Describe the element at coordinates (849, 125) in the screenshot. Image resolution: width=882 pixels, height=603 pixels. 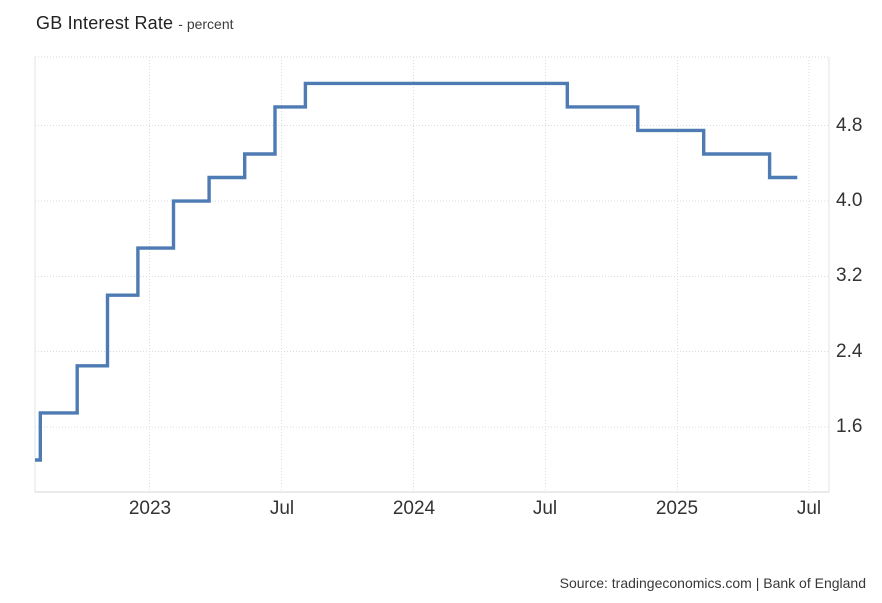
I see `y-tick-label: 4.8` at that location.